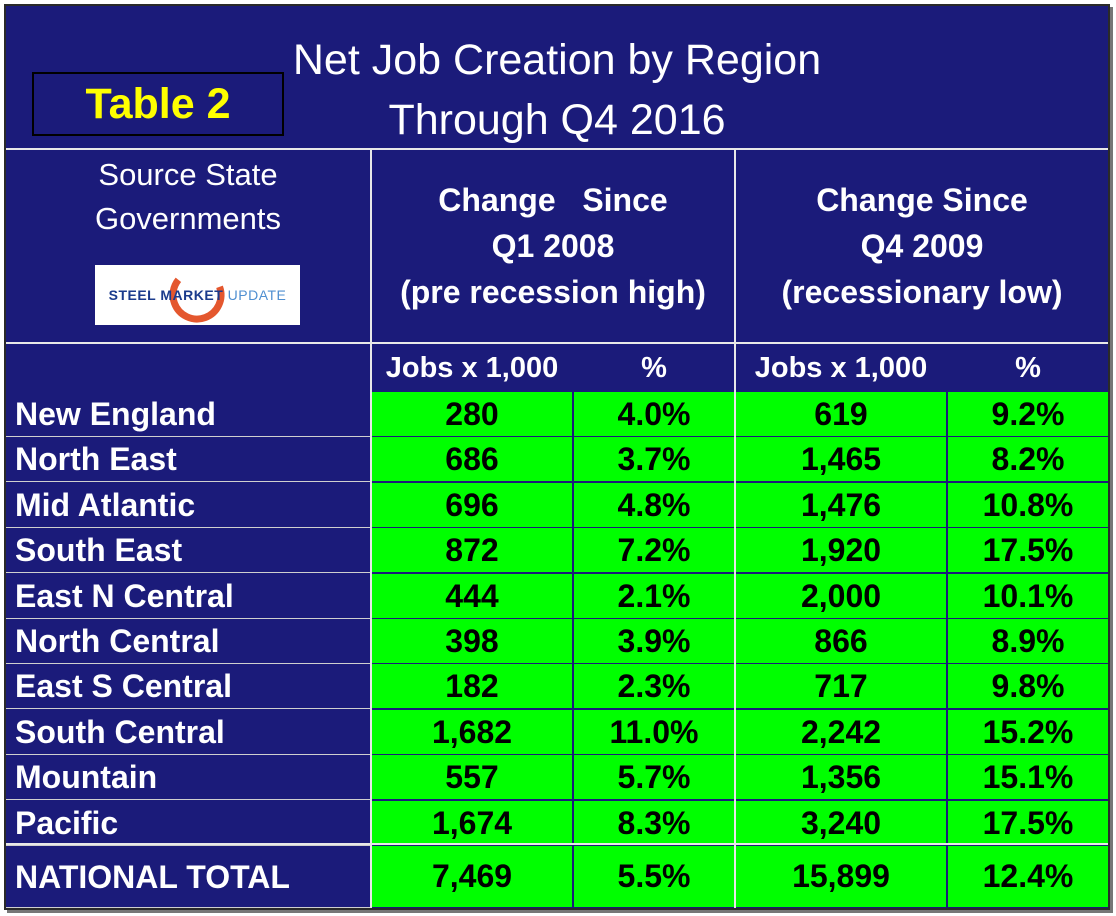 The image size is (1116, 916). Describe the element at coordinates (123, 686) in the screenshot. I see `table-row-label: East S Central` at that location.